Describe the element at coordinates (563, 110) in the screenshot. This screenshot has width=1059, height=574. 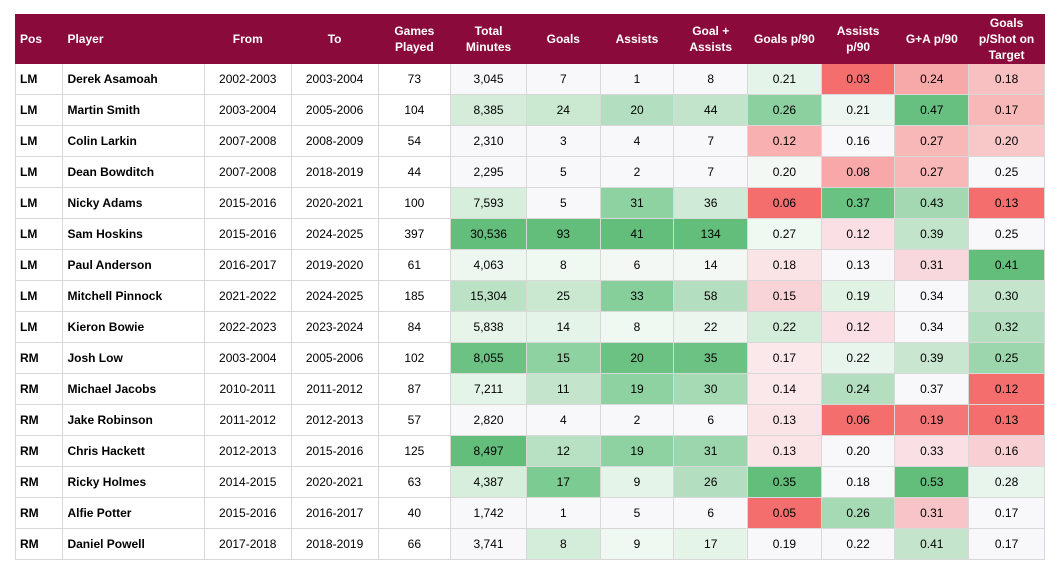
I see `cell-goals: 24` at that location.